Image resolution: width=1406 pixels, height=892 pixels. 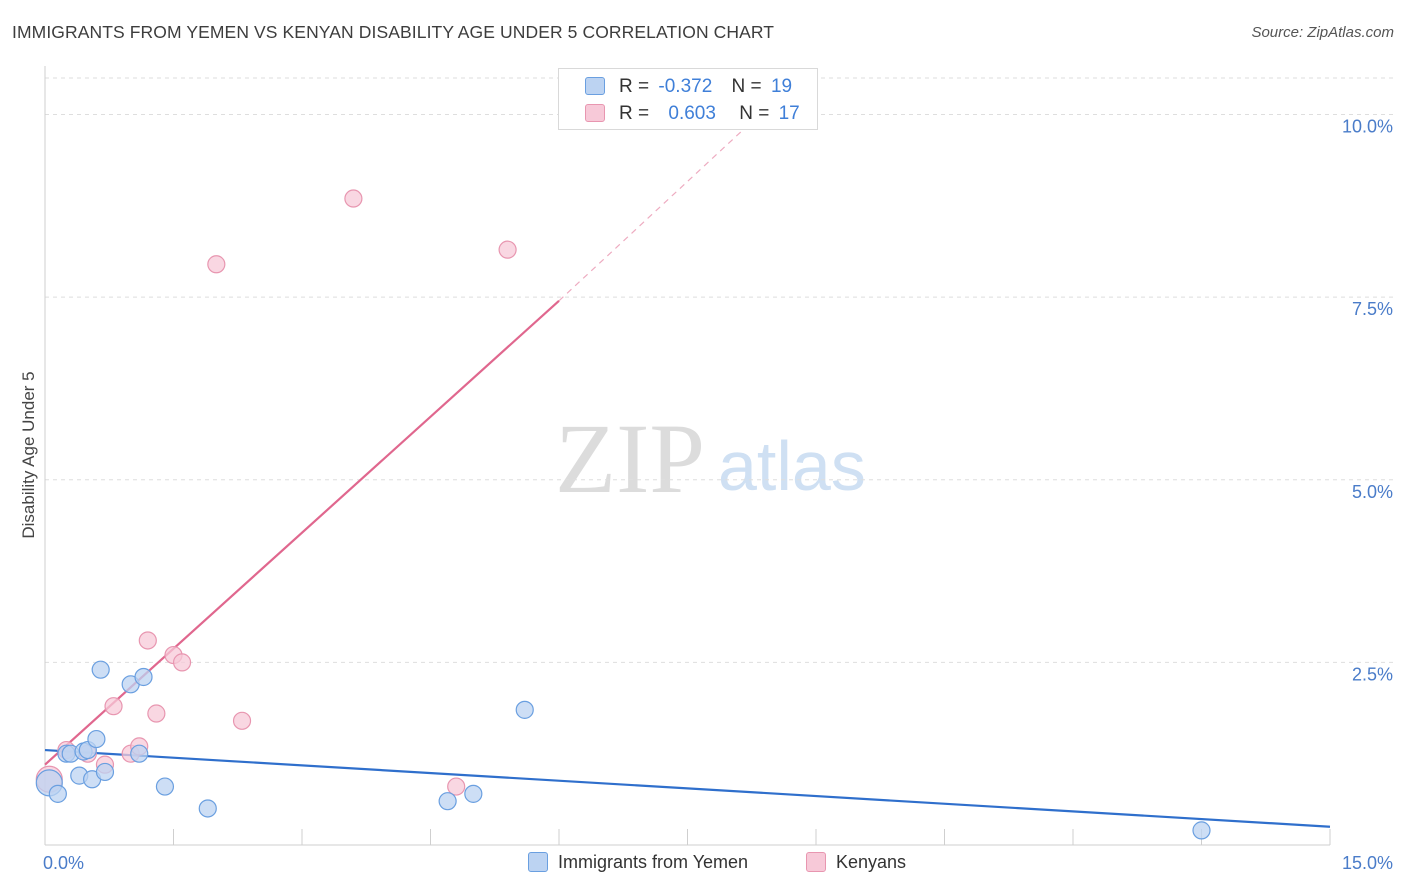 I want to click on y-tick-label: 5.0%, so click(x=1372, y=492).